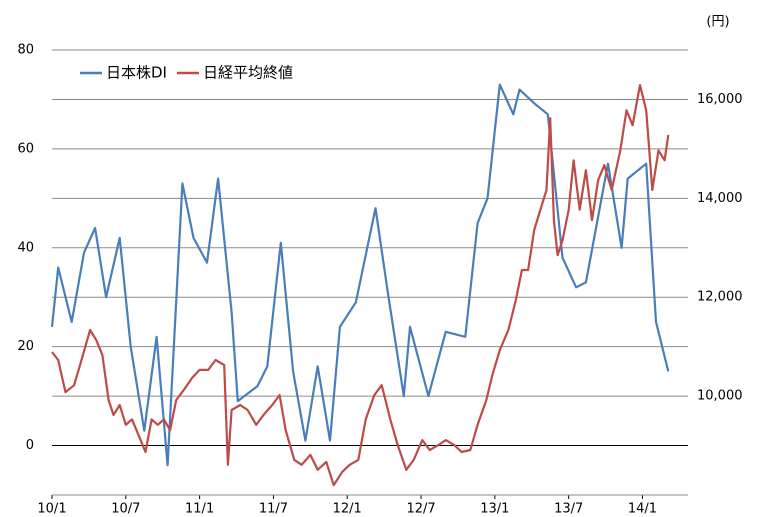 This screenshot has height=517, width=760. Describe the element at coordinates (568, 509) in the screenshot. I see `x-tick-label: 13/7` at that location.